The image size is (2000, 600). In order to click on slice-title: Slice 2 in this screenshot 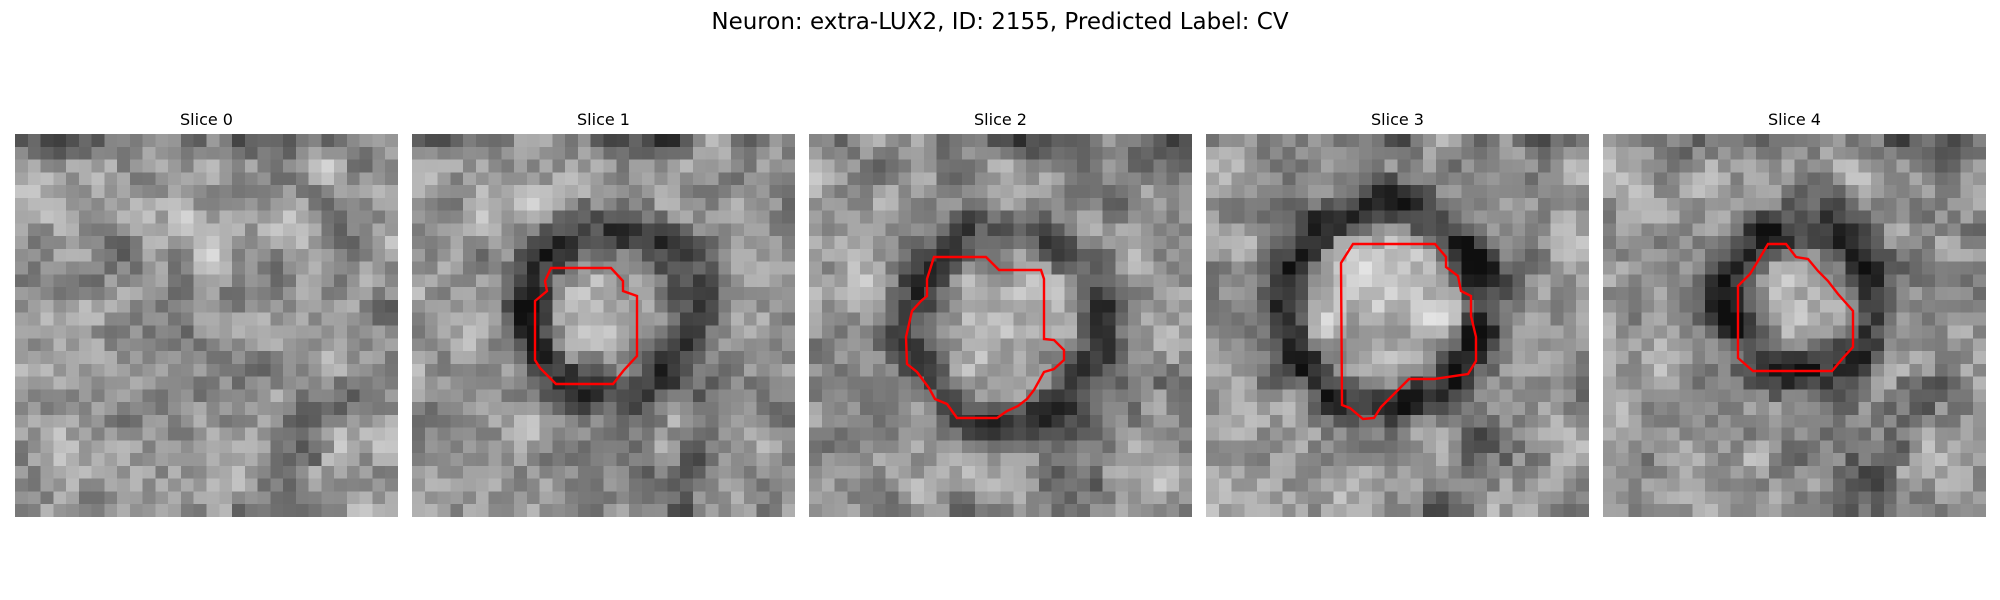, I will do `click(1000, 119)`.